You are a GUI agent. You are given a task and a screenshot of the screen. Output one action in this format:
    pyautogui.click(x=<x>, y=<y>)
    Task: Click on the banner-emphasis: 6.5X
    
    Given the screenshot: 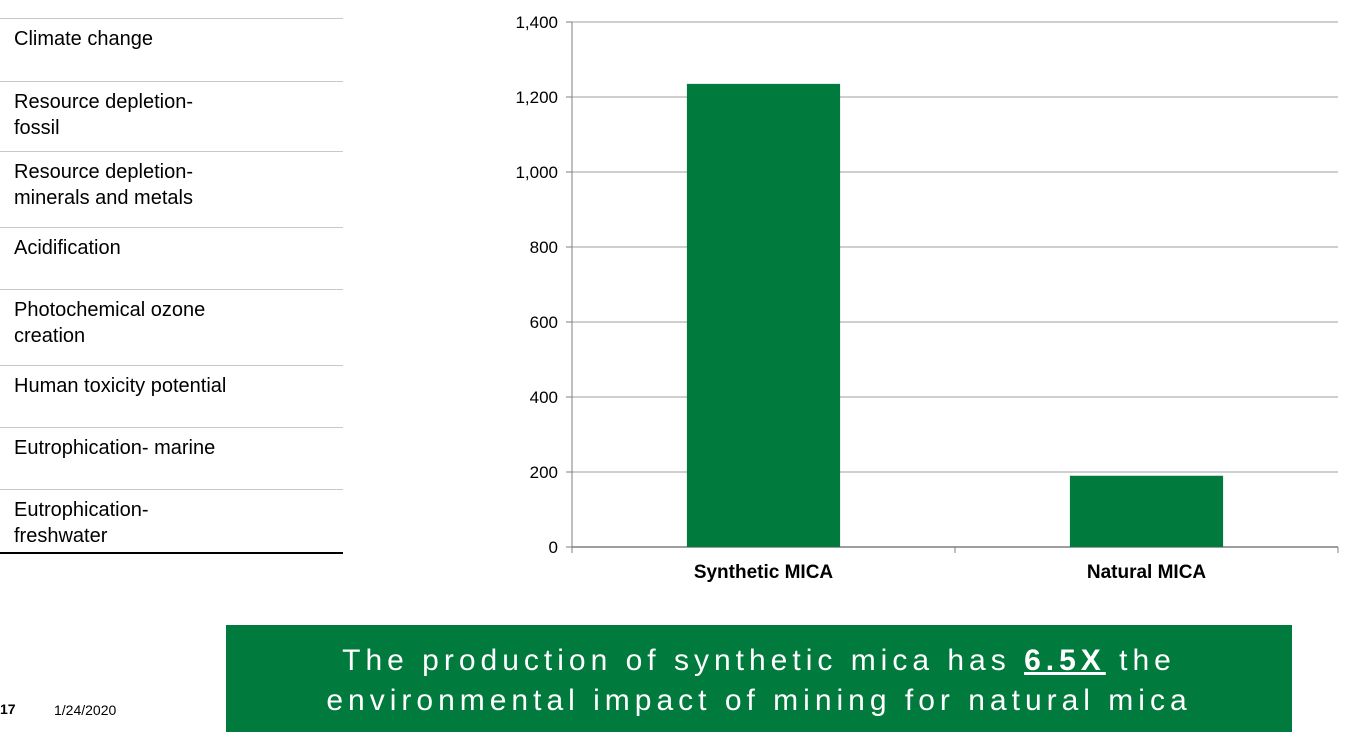 What is the action you would take?
    pyautogui.click(x=1065, y=660)
    